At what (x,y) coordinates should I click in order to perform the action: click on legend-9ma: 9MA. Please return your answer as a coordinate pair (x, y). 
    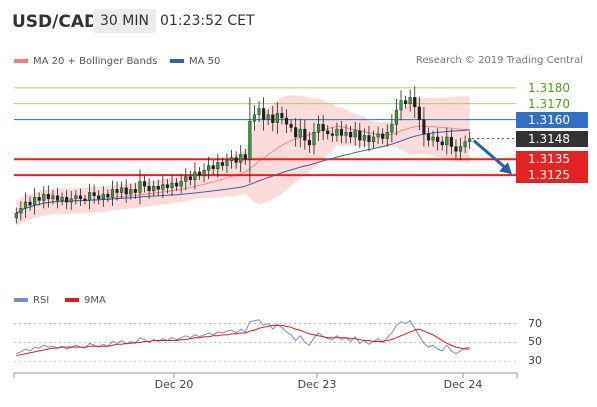
    Looking at the image, I should click on (85, 301).